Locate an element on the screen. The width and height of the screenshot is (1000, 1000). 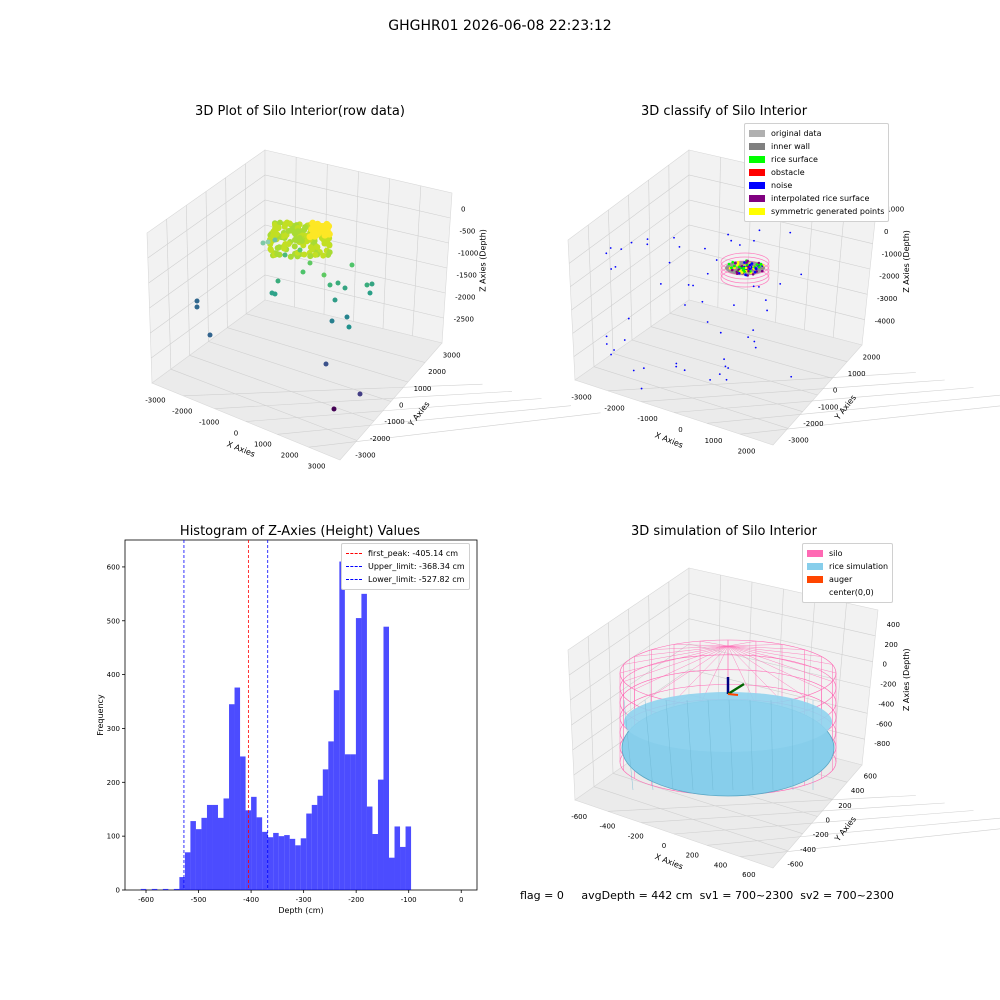
legend-entry: rice surface is located at coordinates (816, 159).